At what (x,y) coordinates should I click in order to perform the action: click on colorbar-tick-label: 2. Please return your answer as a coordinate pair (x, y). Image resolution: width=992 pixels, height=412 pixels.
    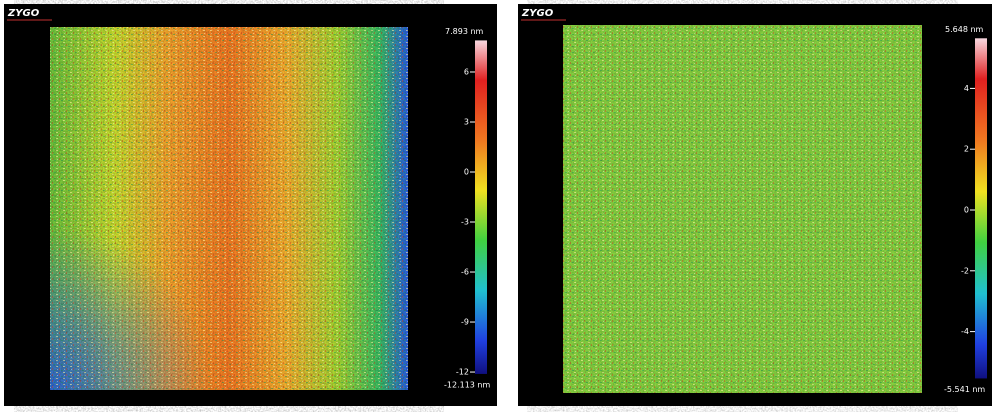
    Looking at the image, I should click on (966, 149).